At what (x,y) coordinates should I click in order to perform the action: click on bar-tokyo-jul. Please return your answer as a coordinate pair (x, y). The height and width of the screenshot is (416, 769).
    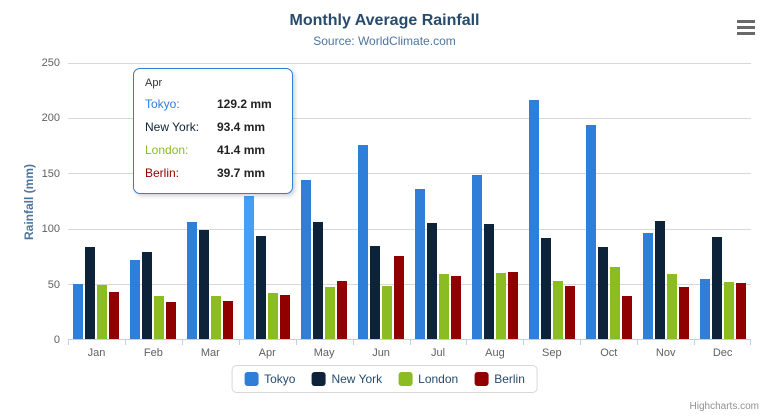
    Looking at the image, I should click on (419, 264).